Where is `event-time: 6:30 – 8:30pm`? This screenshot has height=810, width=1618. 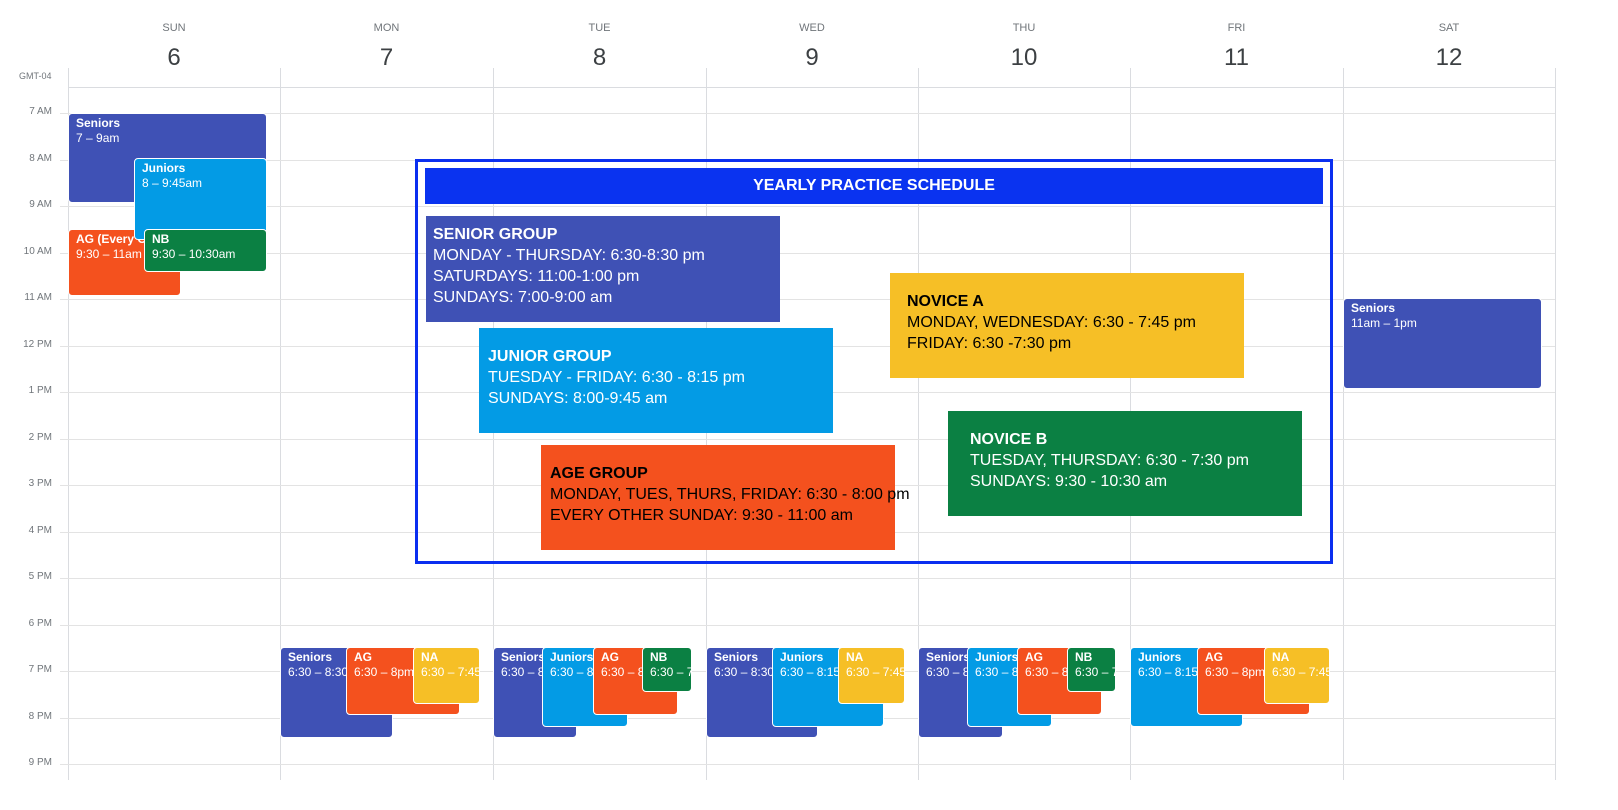
event-time: 6:30 – 8:30pm is located at coordinates (752, 672).